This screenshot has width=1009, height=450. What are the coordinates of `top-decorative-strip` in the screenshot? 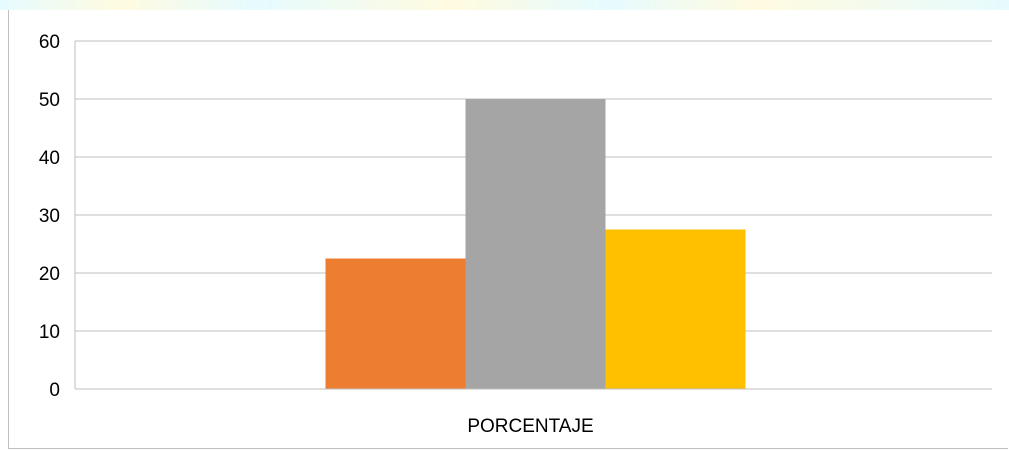 It's located at (504, 5).